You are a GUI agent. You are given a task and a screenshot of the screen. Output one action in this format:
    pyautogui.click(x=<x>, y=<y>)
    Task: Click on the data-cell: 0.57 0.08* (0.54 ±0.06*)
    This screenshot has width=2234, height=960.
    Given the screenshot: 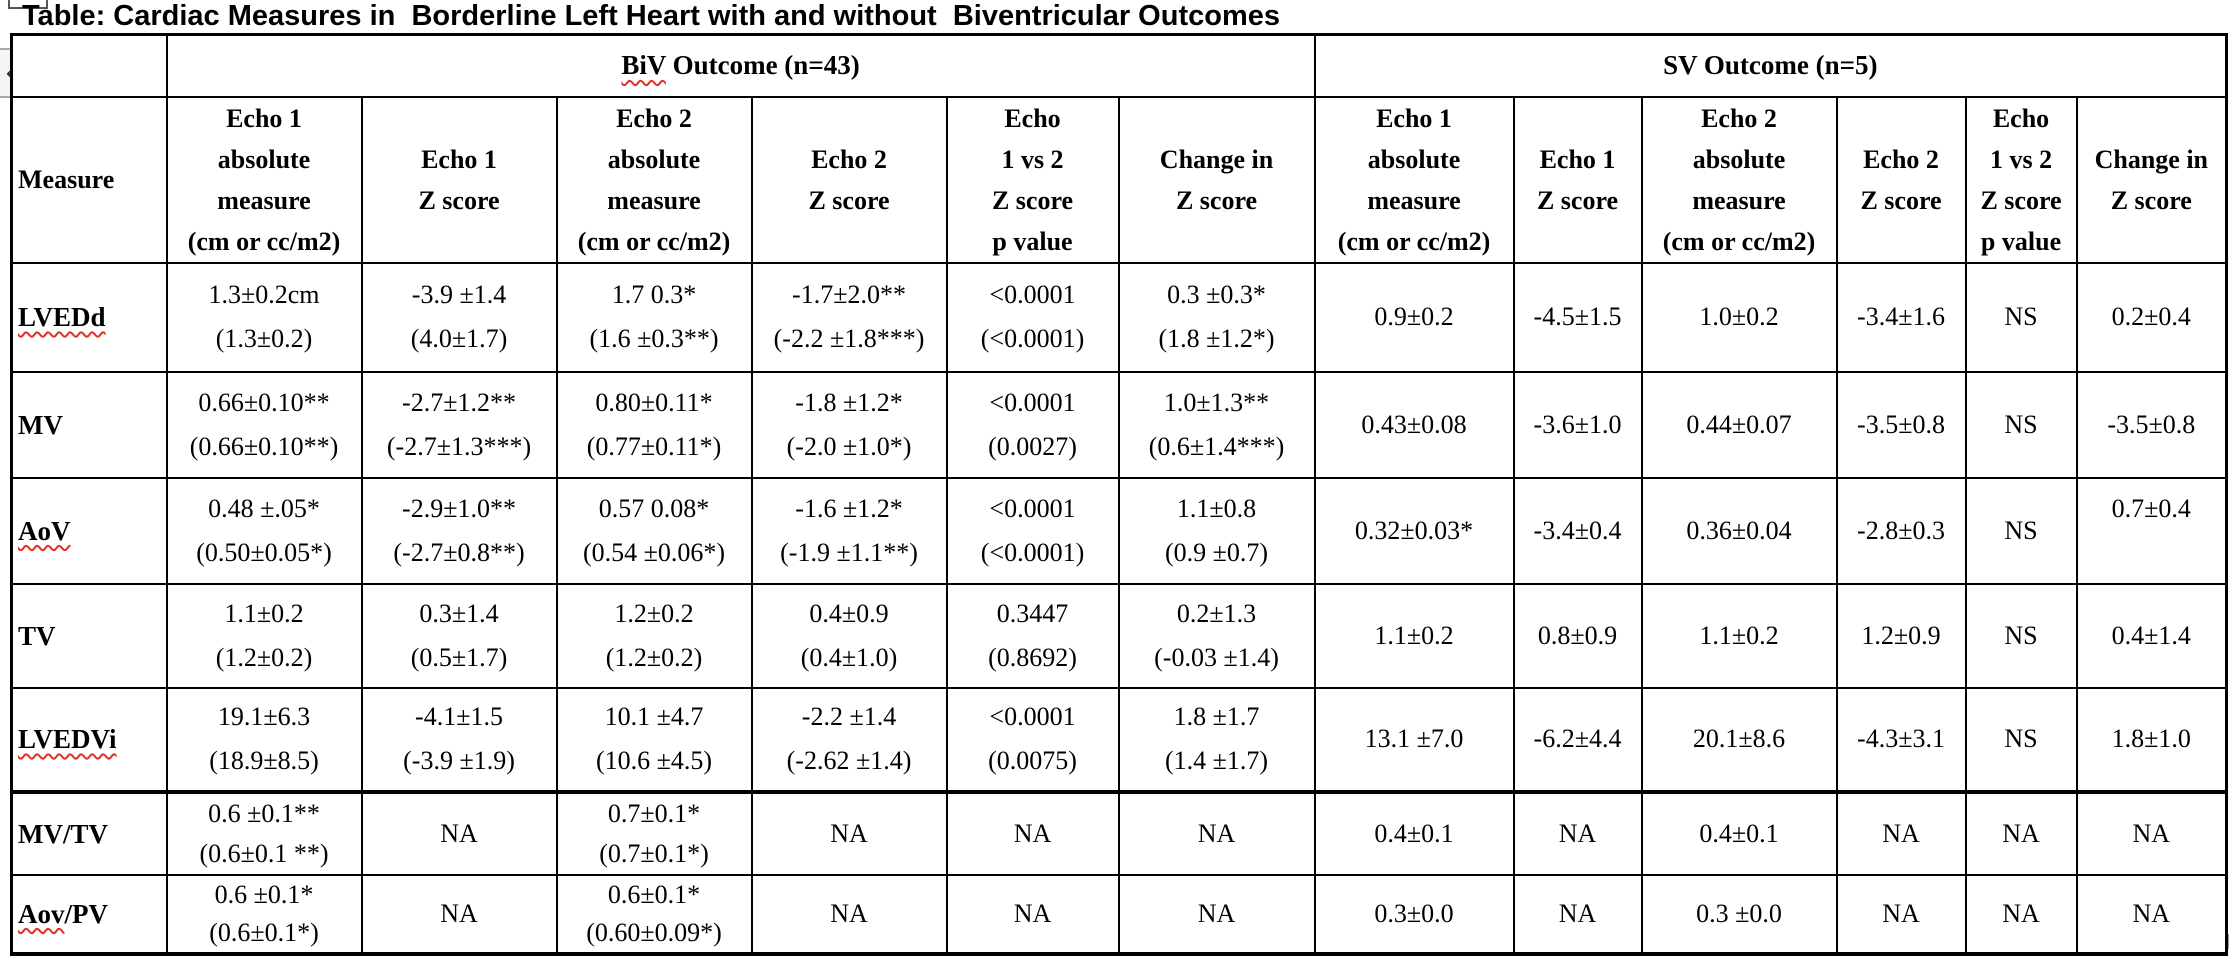 What is the action you would take?
    pyautogui.click(x=654, y=530)
    